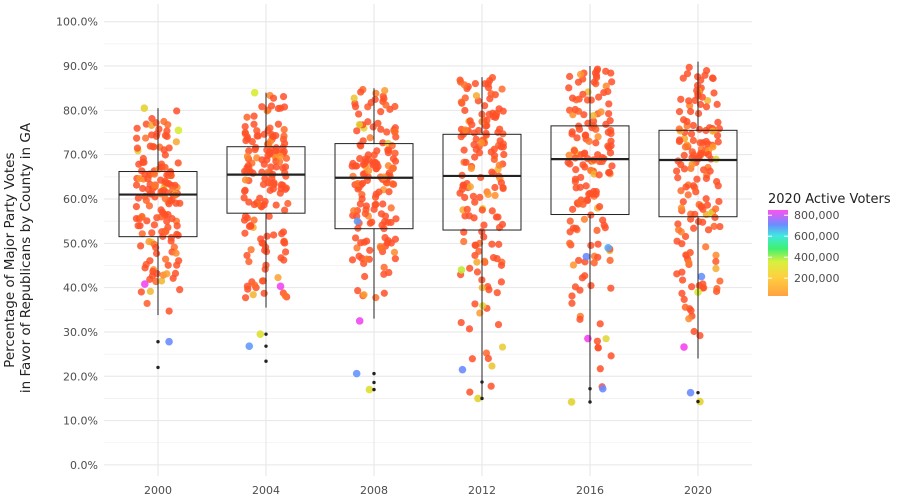  I want to click on y-tick-label: 80.0%, so click(80, 110).